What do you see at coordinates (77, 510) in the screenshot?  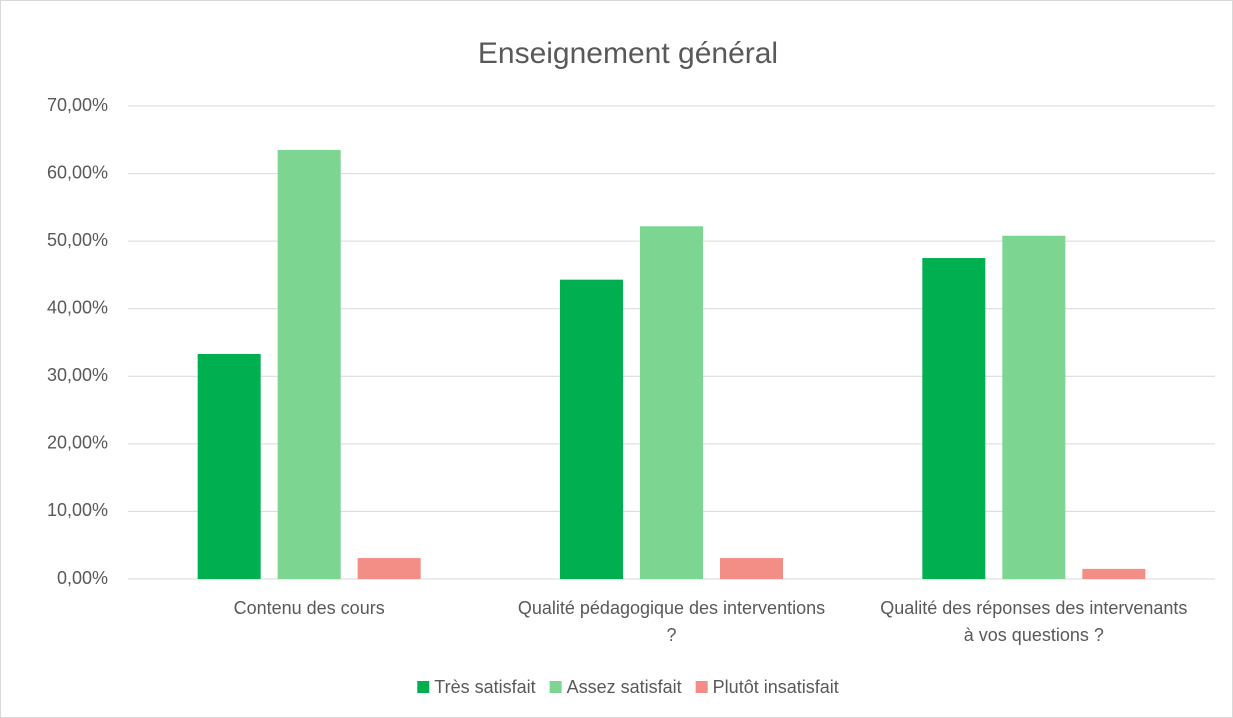 I see `y-tick-label: 10,00%` at bounding box center [77, 510].